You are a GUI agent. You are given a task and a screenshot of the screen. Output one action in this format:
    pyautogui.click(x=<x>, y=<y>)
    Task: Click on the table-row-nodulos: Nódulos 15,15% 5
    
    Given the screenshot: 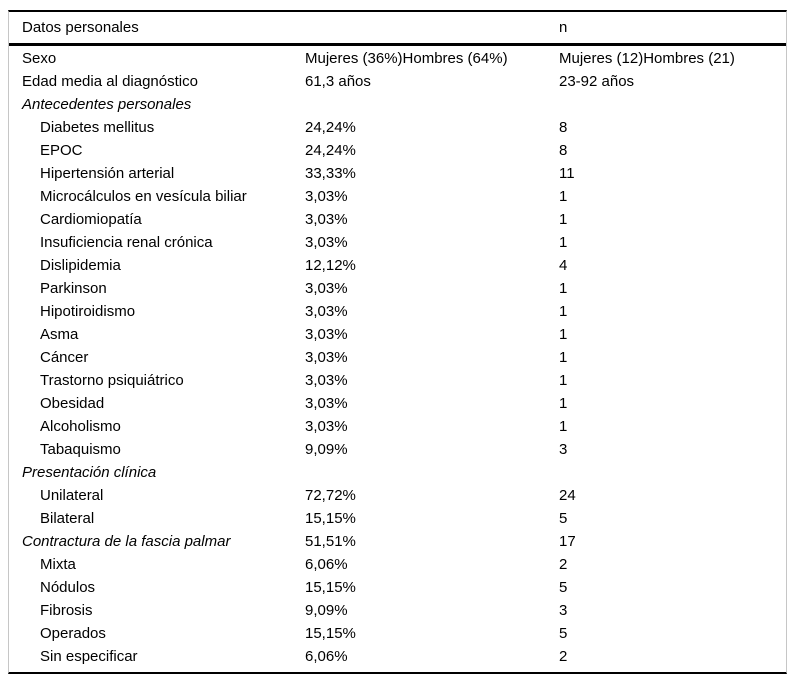 What is the action you would take?
    pyautogui.click(x=397, y=587)
    